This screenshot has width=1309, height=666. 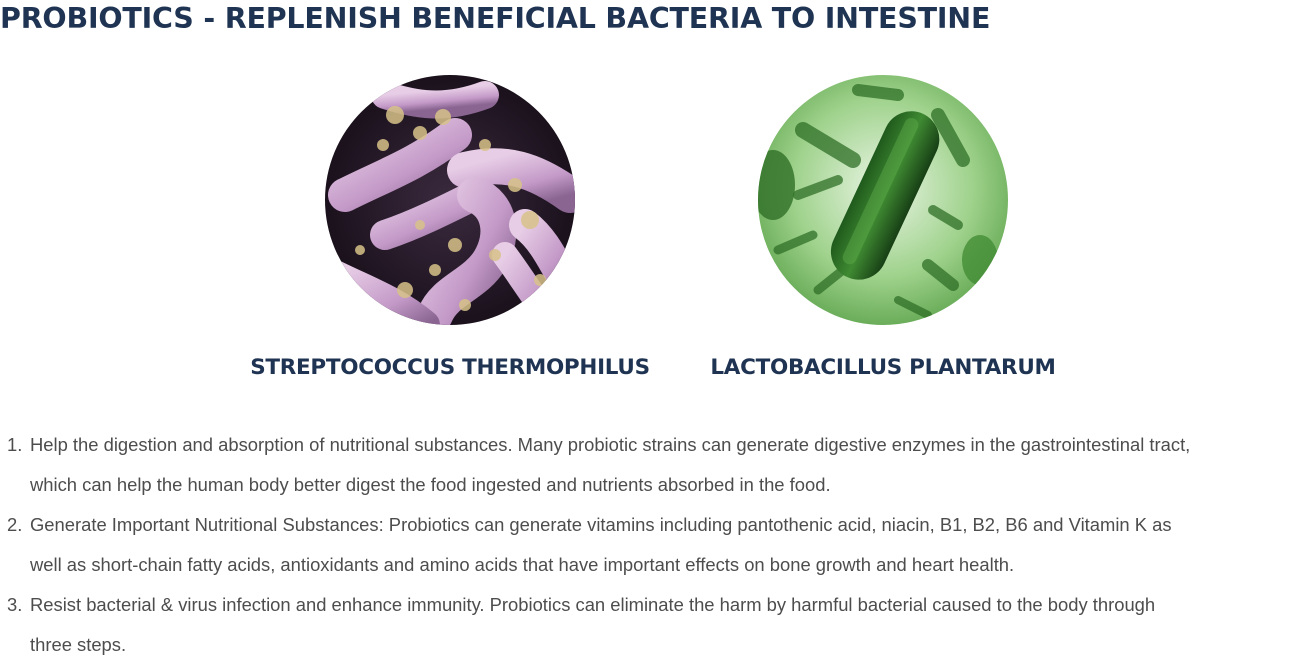 I want to click on list-number: 1., so click(x=15, y=444).